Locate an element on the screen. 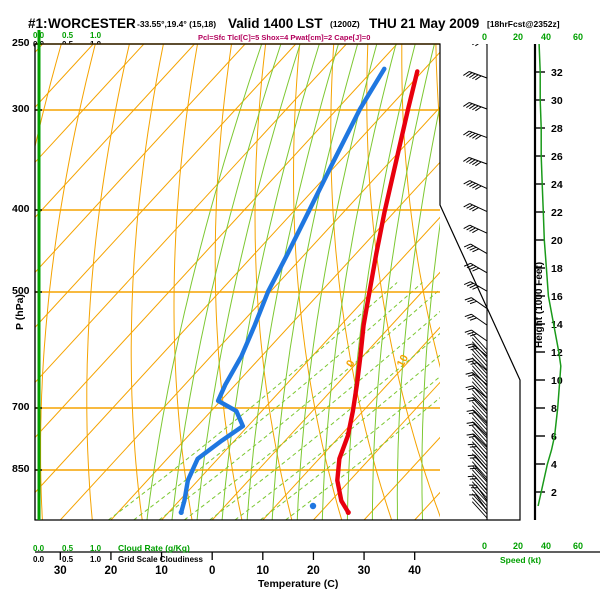 The width and height of the screenshot is (600, 600). height-tick-label: 22 is located at coordinates (557, 213).